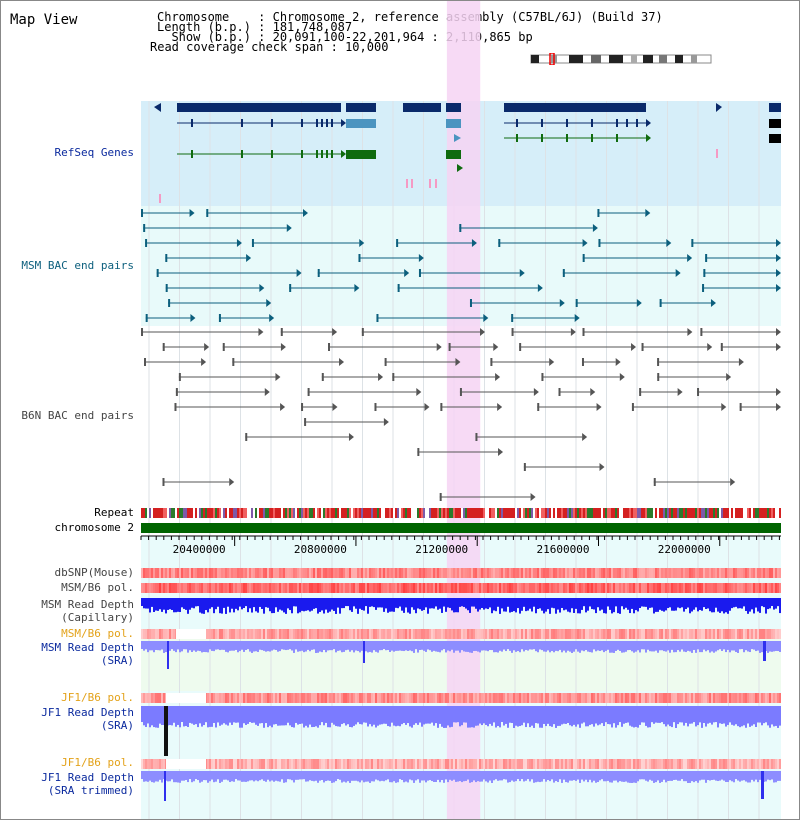 Image resolution: width=800 pixels, height=820 pixels. What do you see at coordinates (114, 512) in the screenshot?
I see `track-label-repeat: Repeat` at bounding box center [114, 512].